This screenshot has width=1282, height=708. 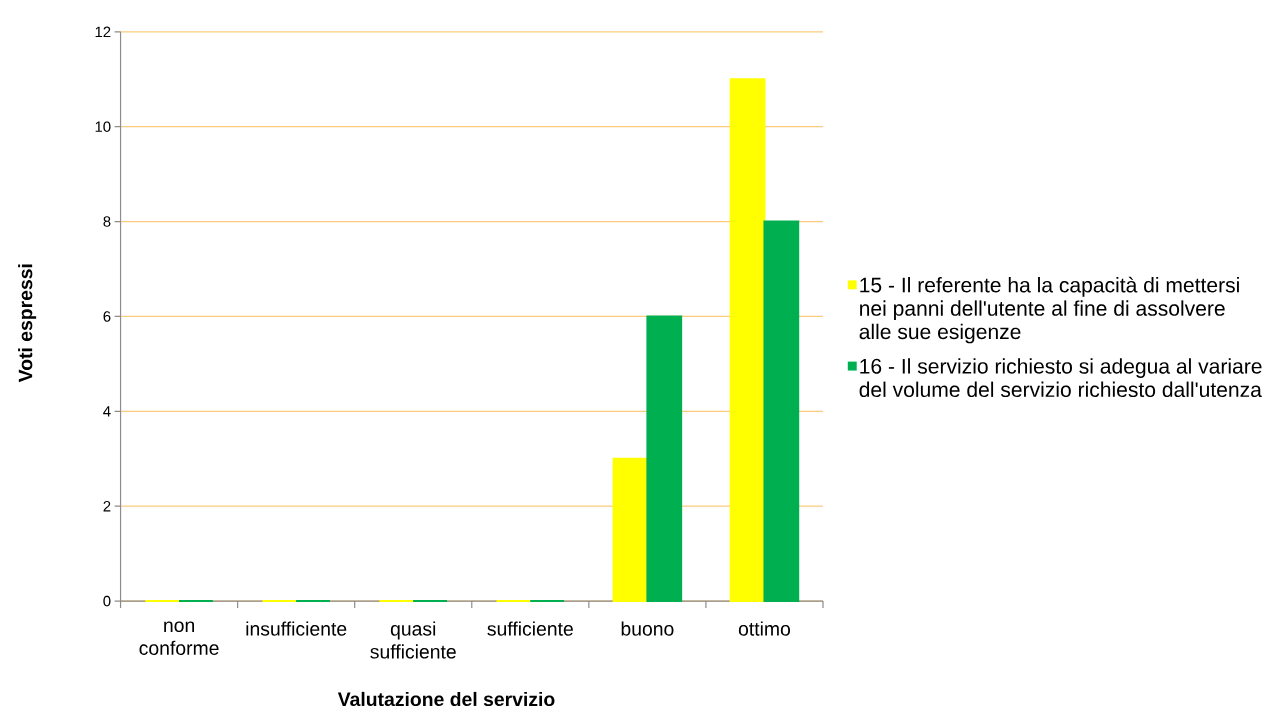 I want to click on y-tick-label: 8, so click(x=107, y=221).